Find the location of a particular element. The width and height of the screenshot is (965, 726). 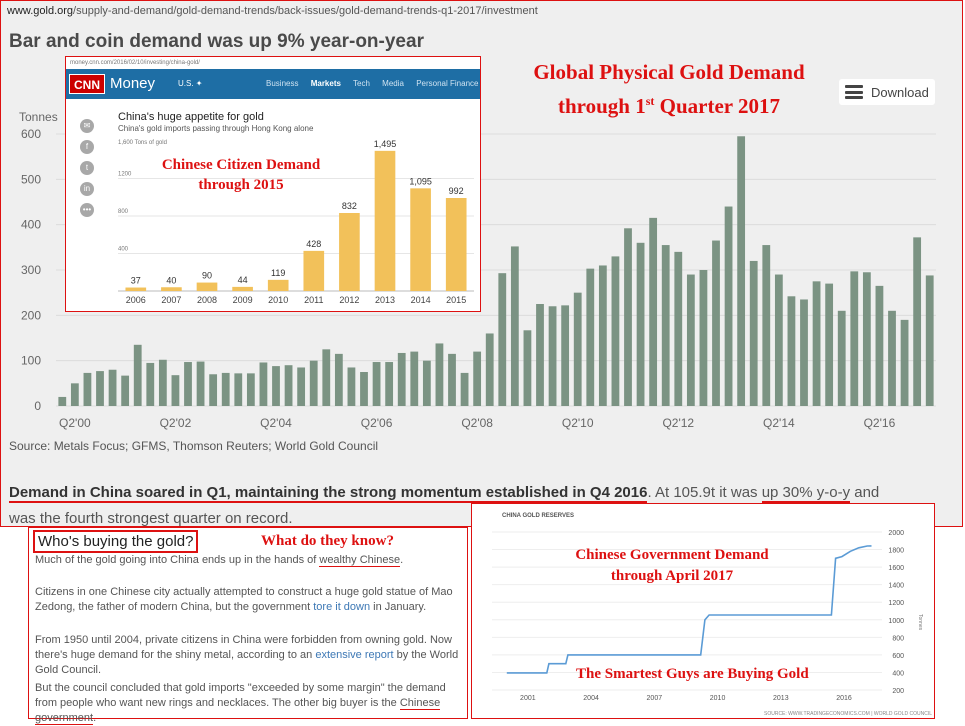

cnn-logo: CNN is located at coordinates (87, 84).